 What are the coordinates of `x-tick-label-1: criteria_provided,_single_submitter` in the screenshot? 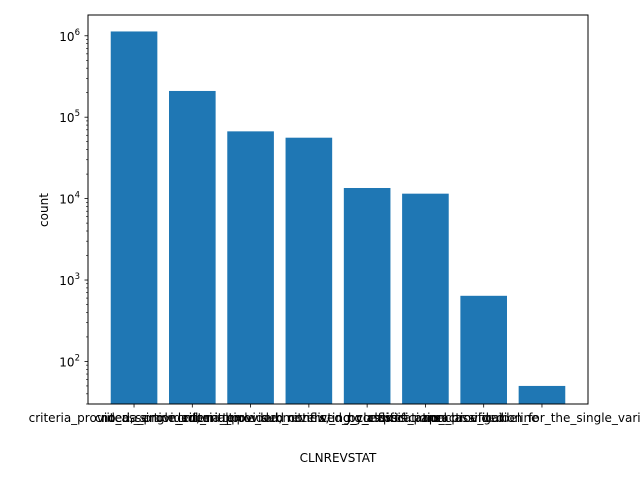 It's located at (134, 418).